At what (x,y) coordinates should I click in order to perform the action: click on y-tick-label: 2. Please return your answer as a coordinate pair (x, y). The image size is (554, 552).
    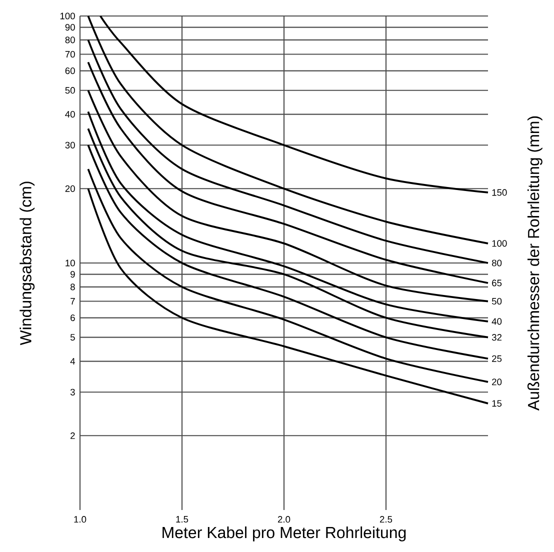
    Looking at the image, I should click on (72, 435).